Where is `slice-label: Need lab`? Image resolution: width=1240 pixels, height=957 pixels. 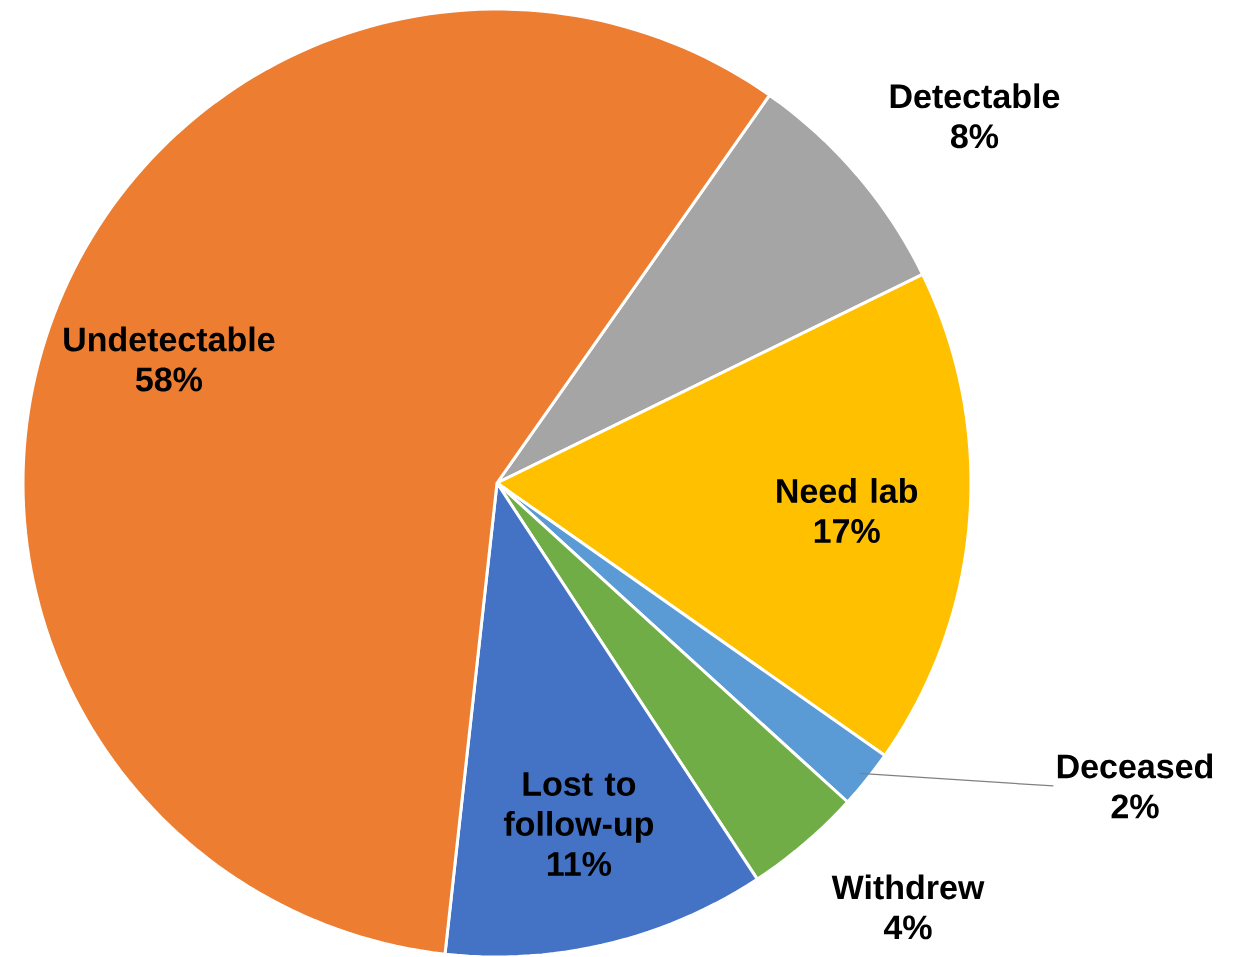
slice-label: Need lab is located at coordinates (847, 491).